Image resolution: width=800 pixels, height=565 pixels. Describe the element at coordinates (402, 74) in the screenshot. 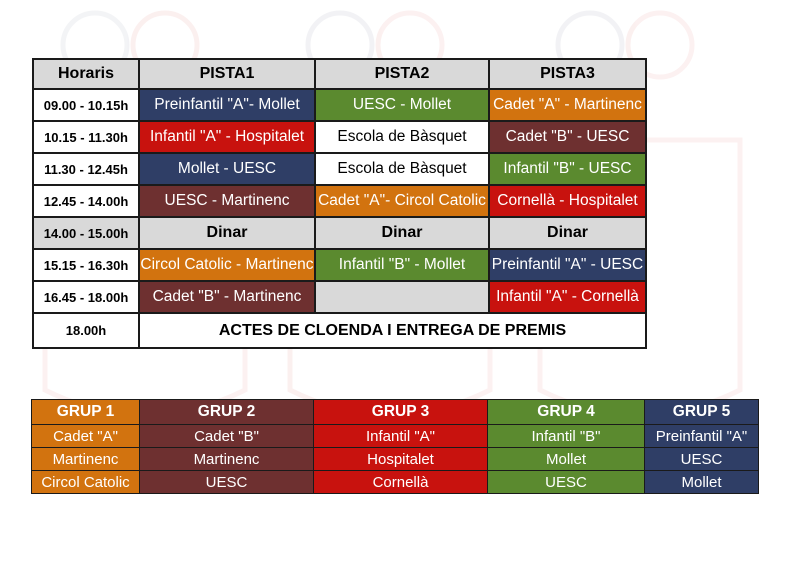

I see `pista-header: PISTA2` at that location.